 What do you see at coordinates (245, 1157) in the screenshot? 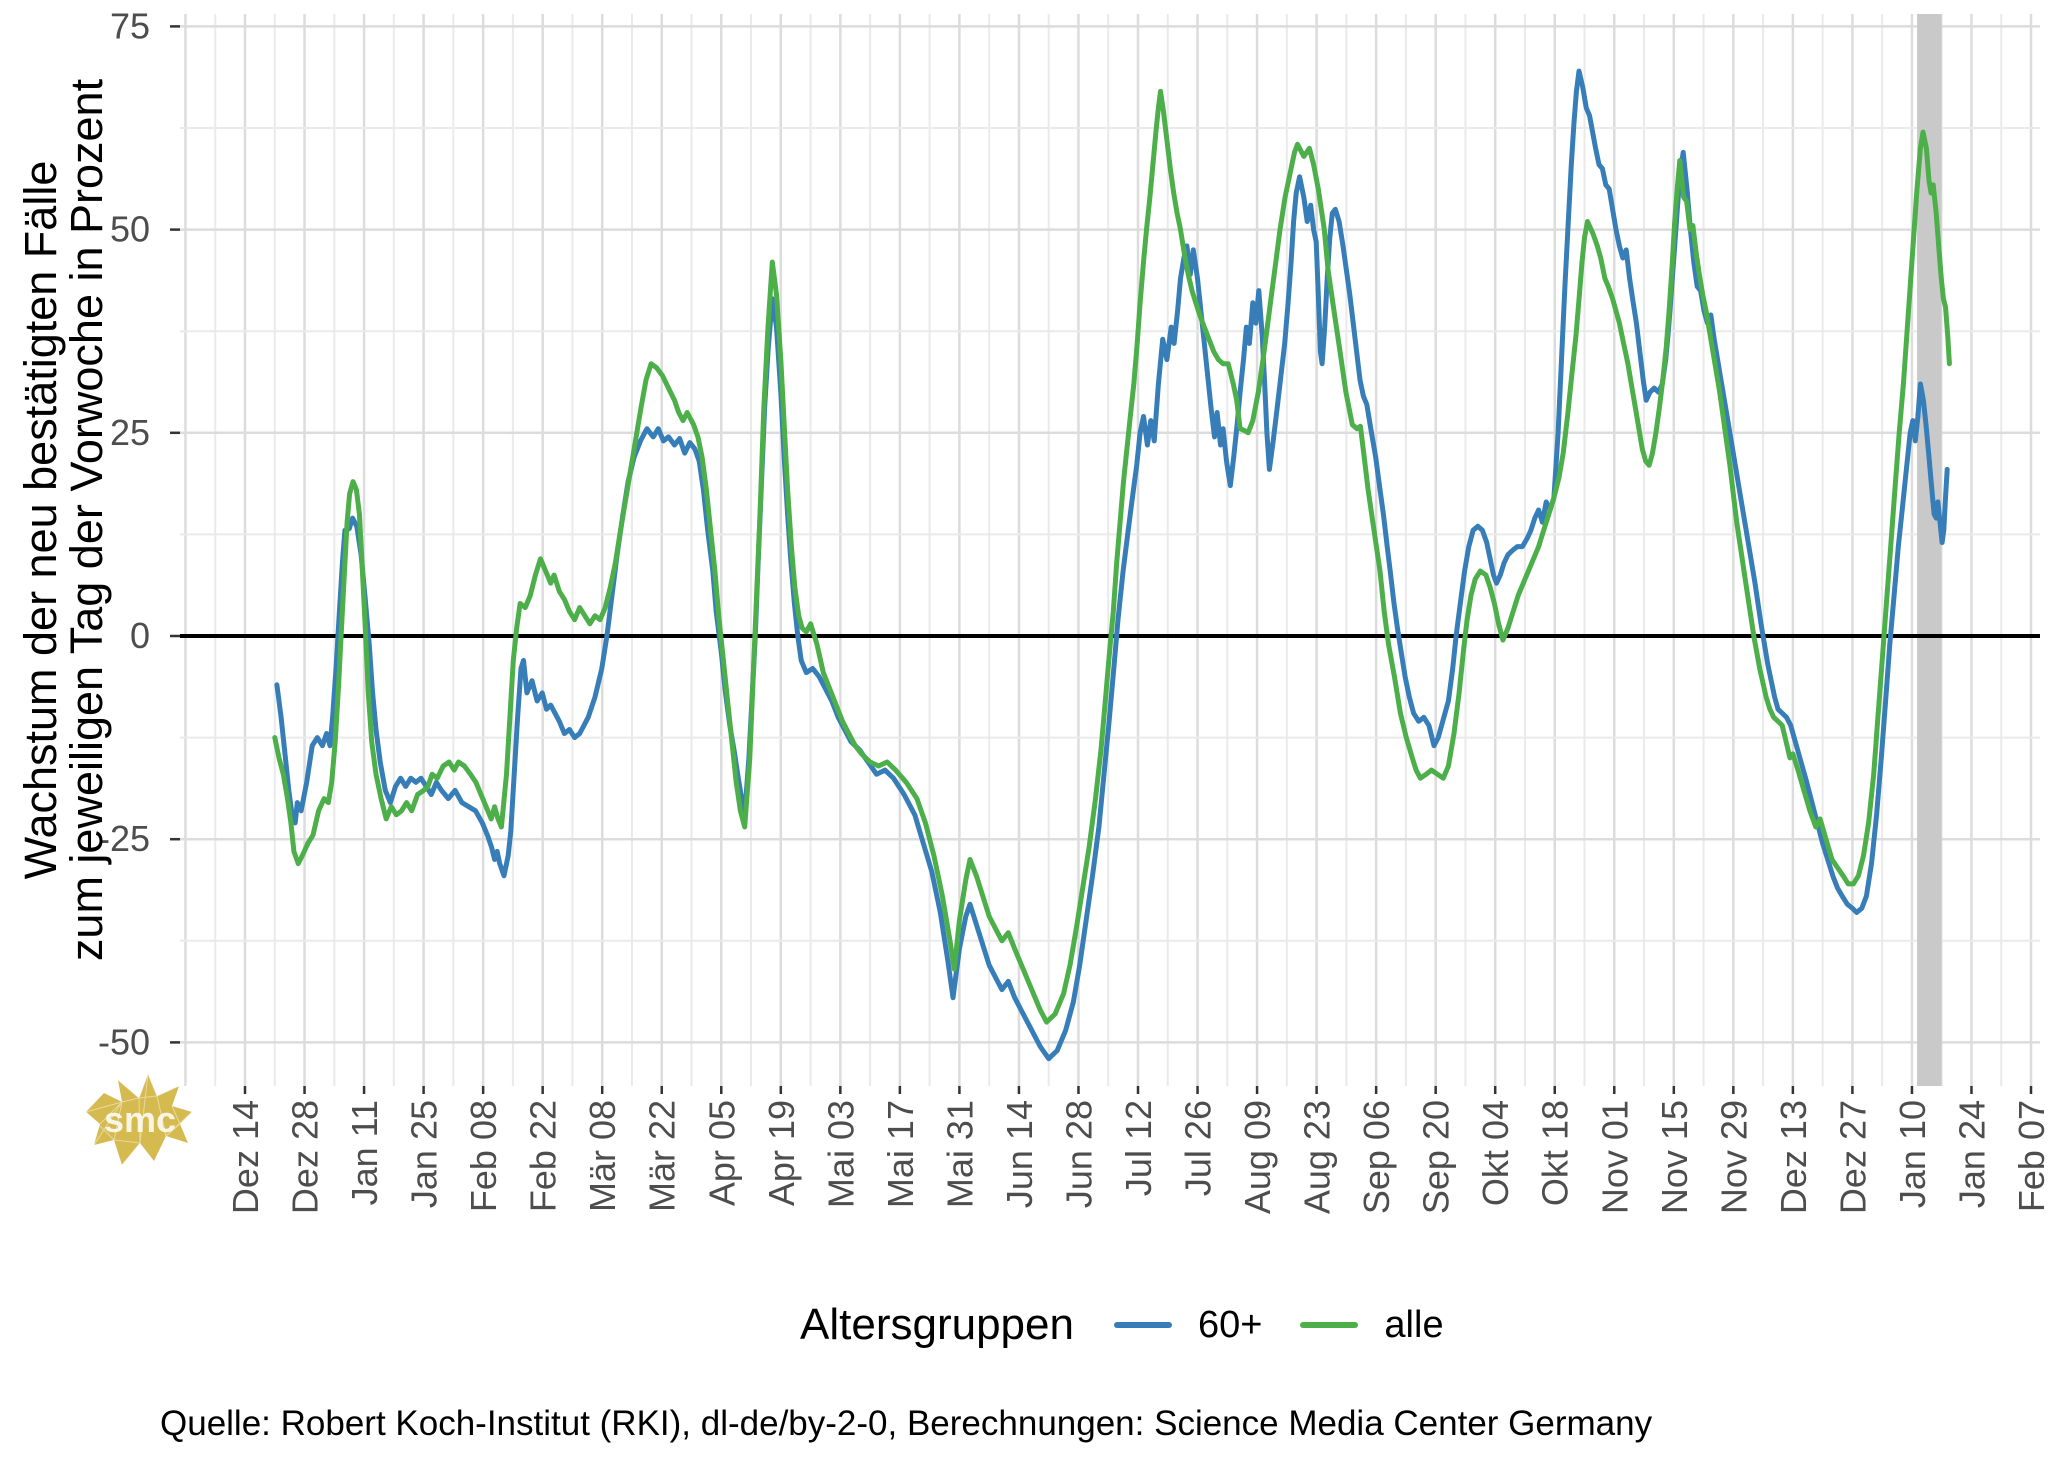
I see `x-tick-label: Dez 14` at bounding box center [245, 1157].